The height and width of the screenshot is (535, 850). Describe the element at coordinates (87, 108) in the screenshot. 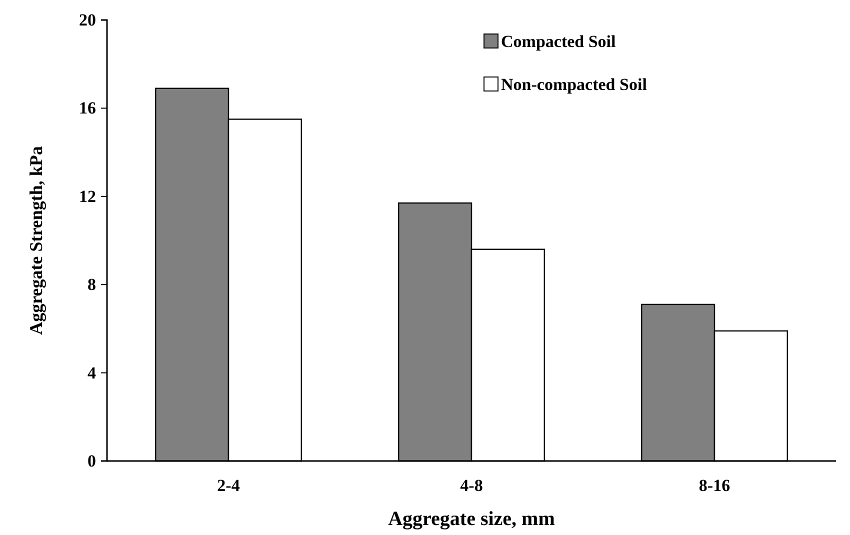

I see `y-tick-label: 16` at that location.